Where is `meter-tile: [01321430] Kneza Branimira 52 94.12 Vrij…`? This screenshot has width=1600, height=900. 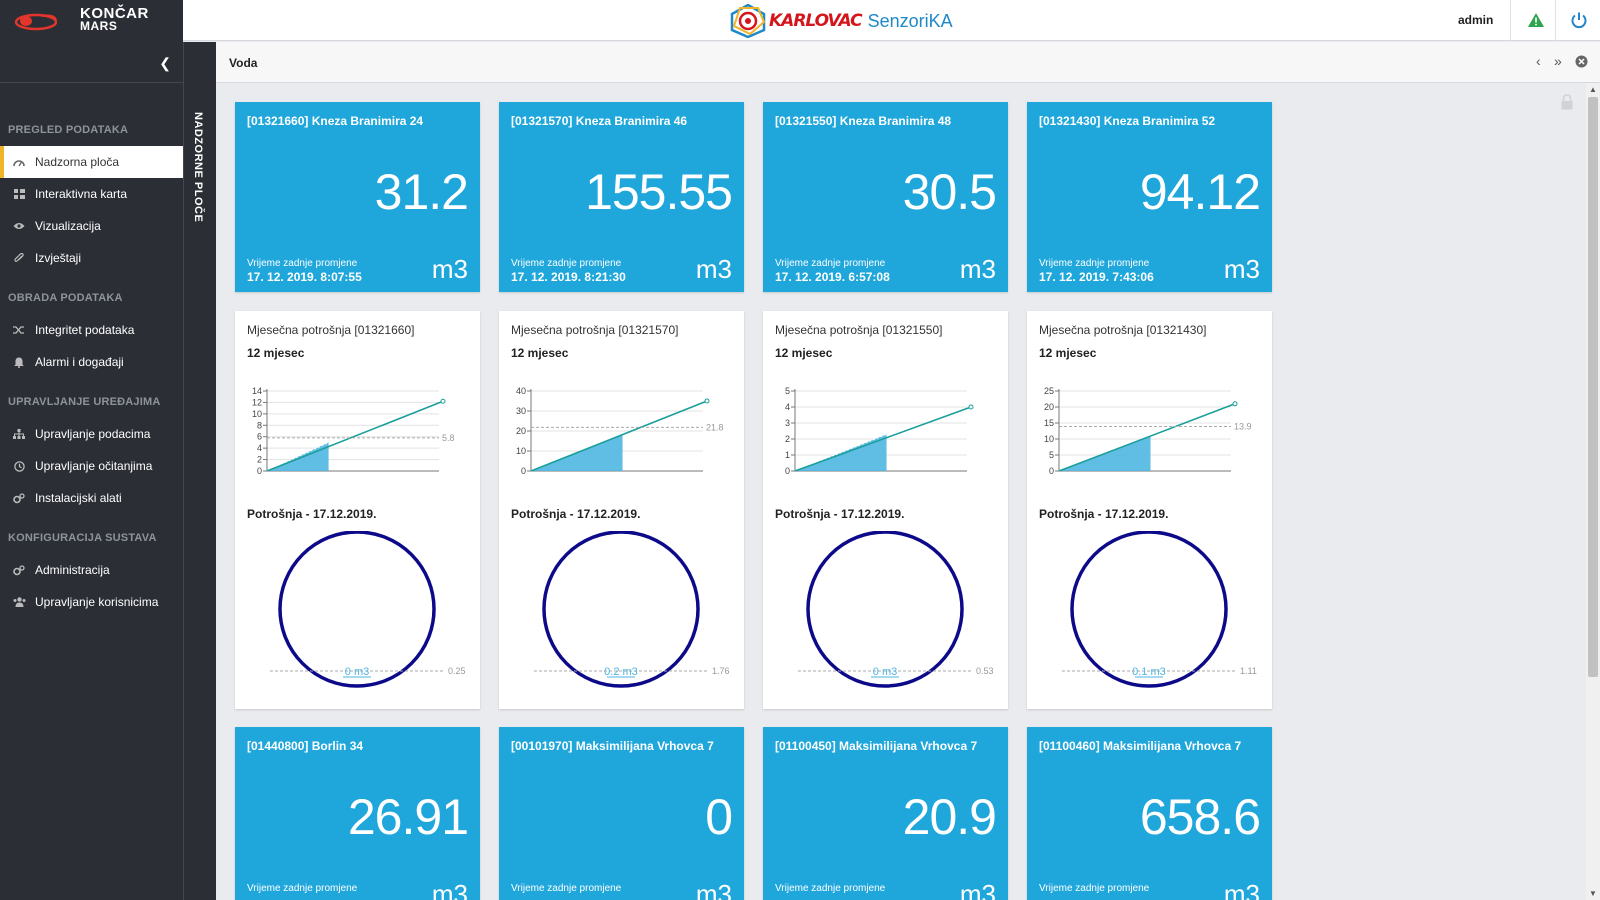
meter-tile: [01321430] Kneza Branimira 52 94.12 Vrij… is located at coordinates (1149, 197).